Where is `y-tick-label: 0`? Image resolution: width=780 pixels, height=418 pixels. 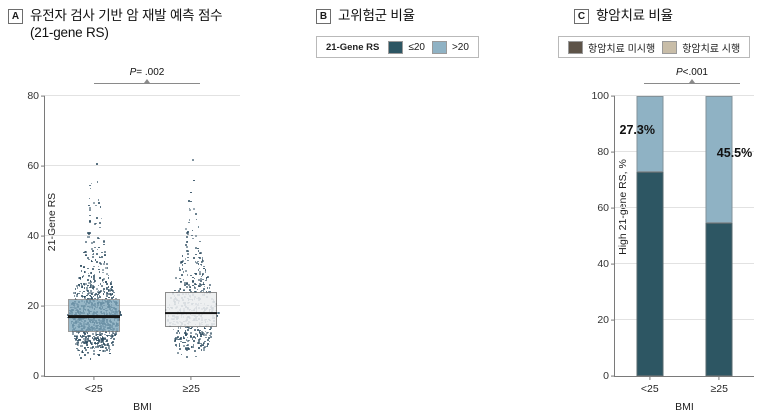
y-tick-label: 0 is located at coordinates (606, 376).